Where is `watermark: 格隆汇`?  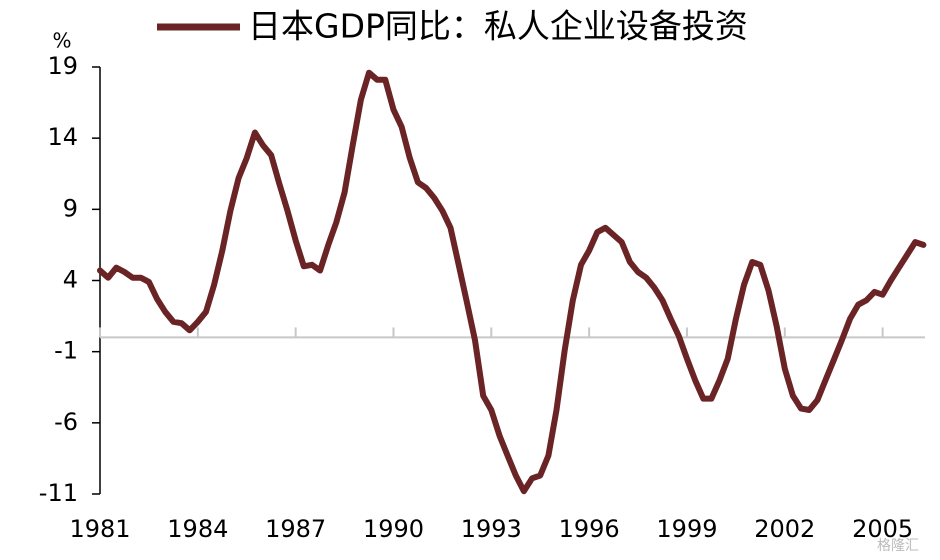
watermark: 格隆汇 is located at coordinates (898, 546).